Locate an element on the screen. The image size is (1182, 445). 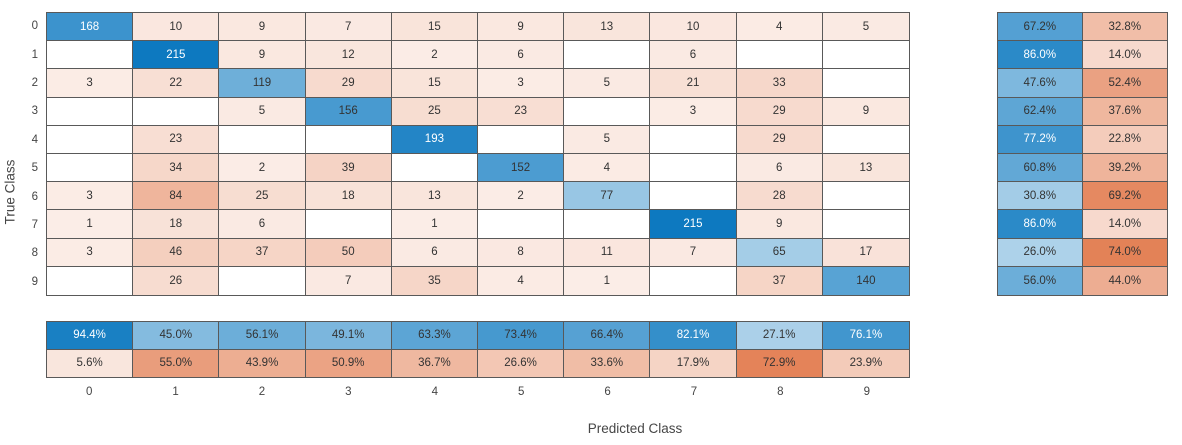
column-summary-cell: 55.0% is located at coordinates (176, 363).